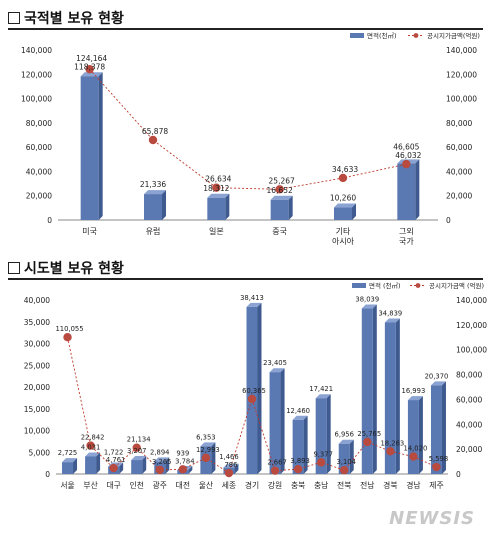 This screenshot has width=499, height=553. I want to click on category-label: 유럽, so click(153, 231).